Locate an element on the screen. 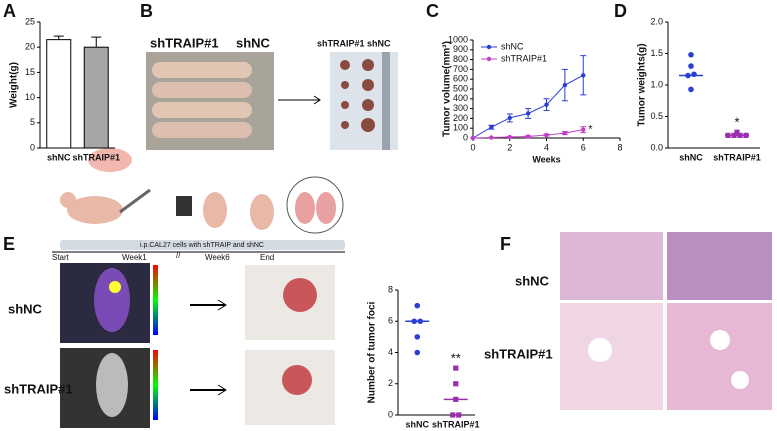 The height and width of the screenshot is (431, 777). lung is located at coordinates (305, 208).